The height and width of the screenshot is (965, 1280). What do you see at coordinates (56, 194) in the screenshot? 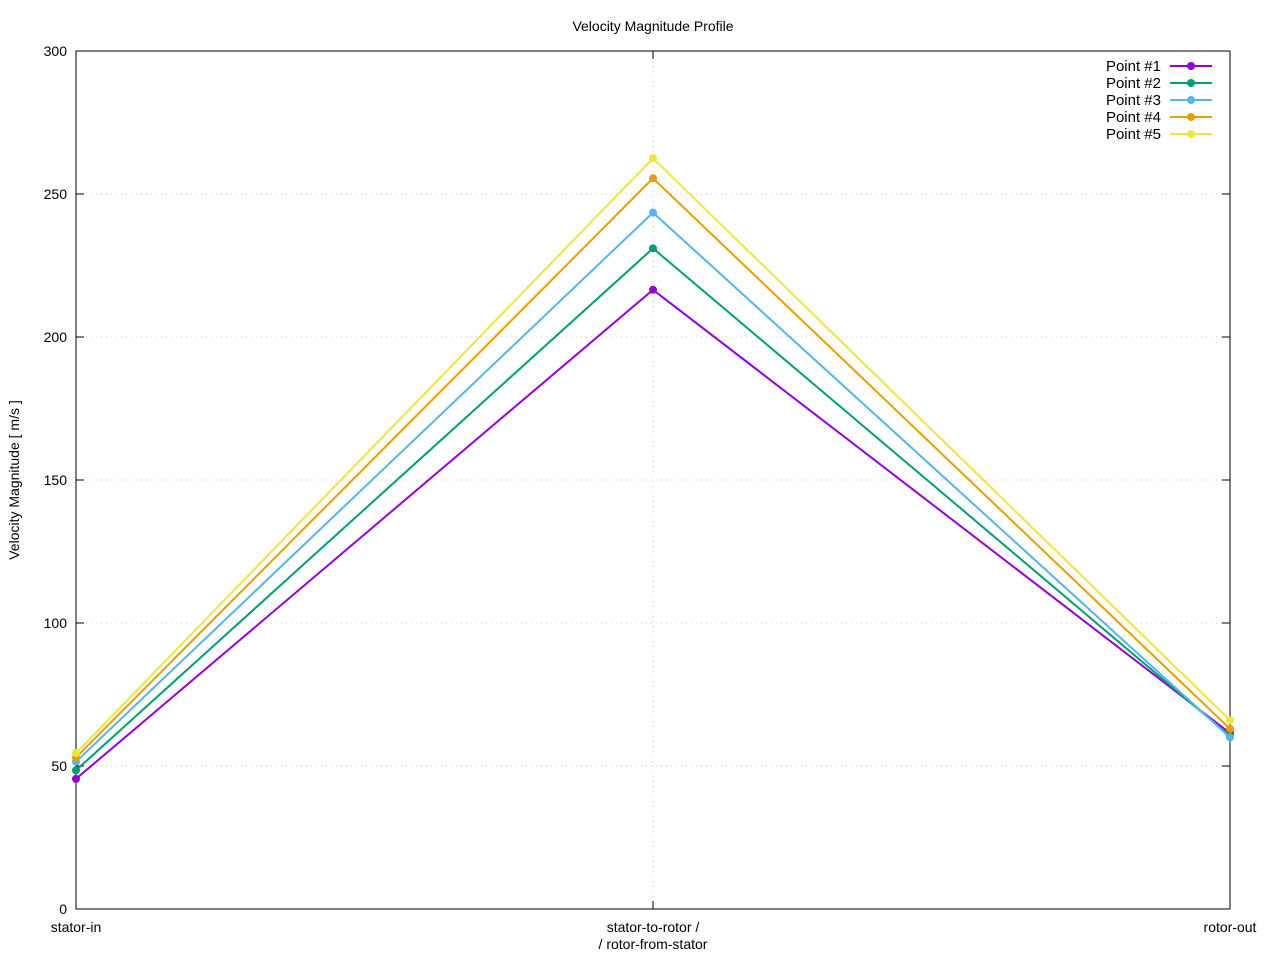
I see `y-tick-label: 250` at bounding box center [56, 194].